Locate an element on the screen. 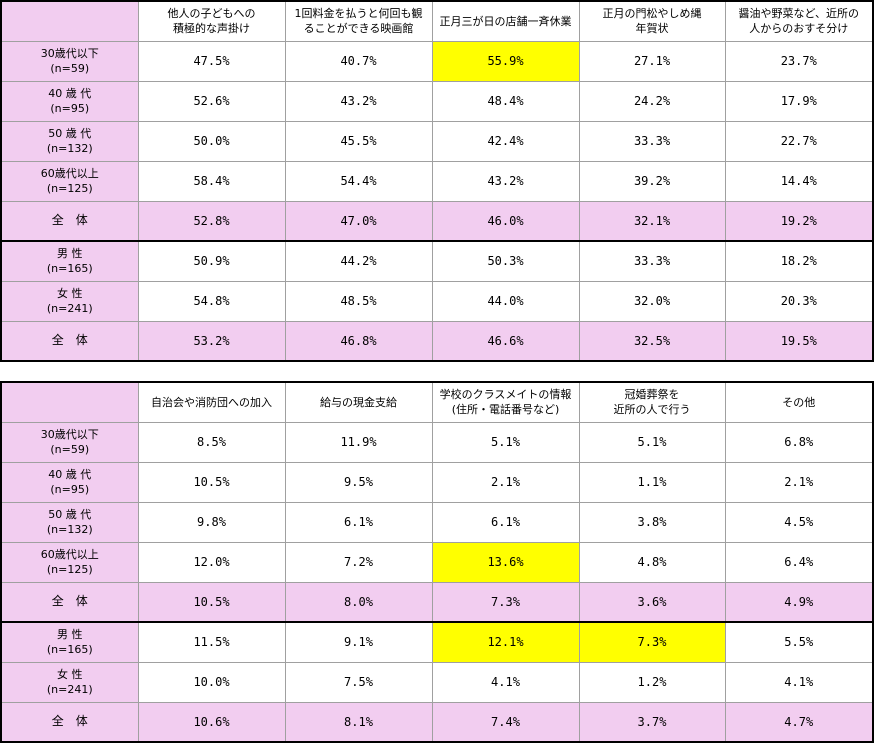 The image size is (877, 743). total-row: 全 体 53.2% 46.8% 46.6% 32.5% 19.5% is located at coordinates (437, 341).